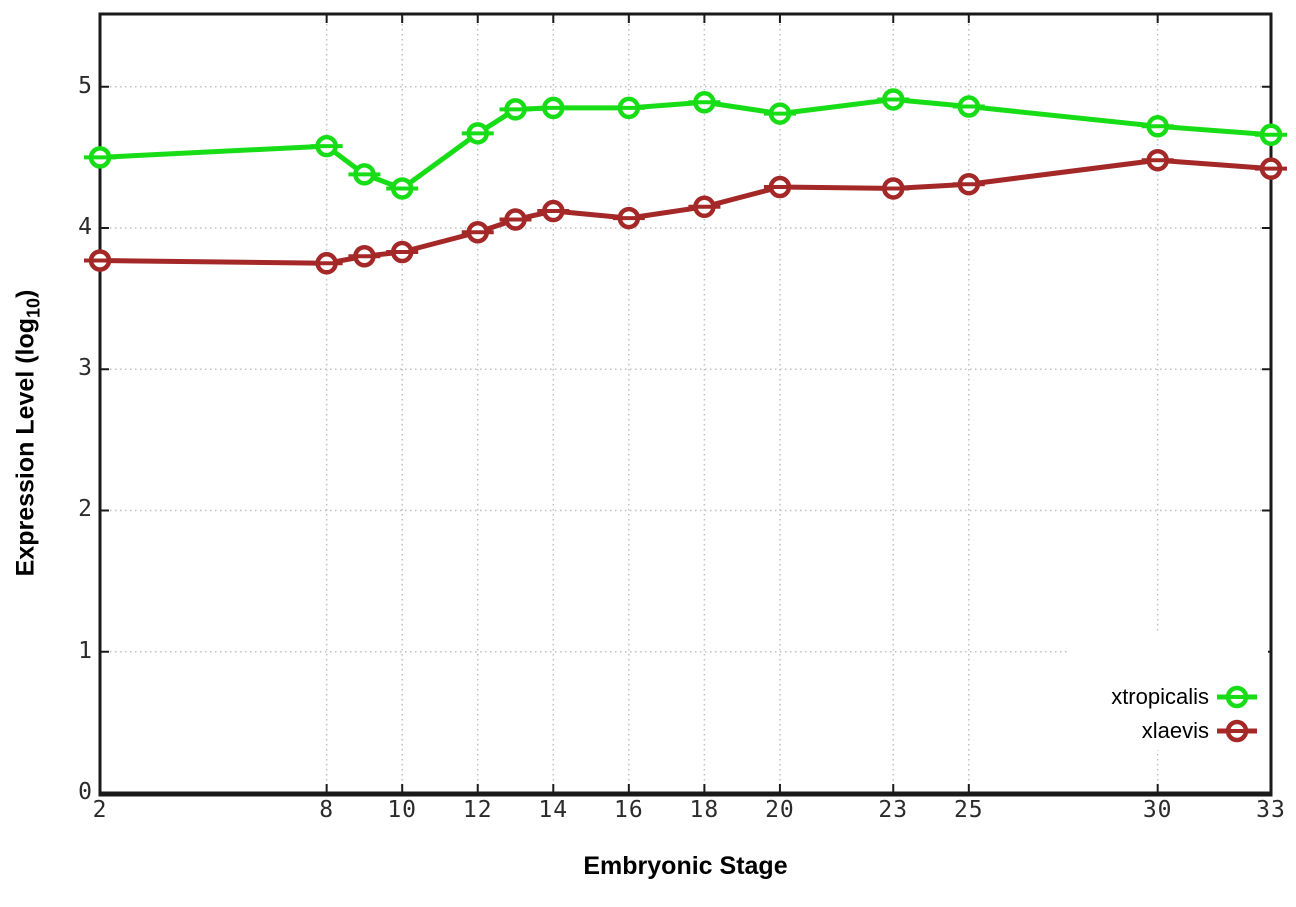  Describe the element at coordinates (553, 810) in the screenshot. I see `x-tick-label: 14` at that location.